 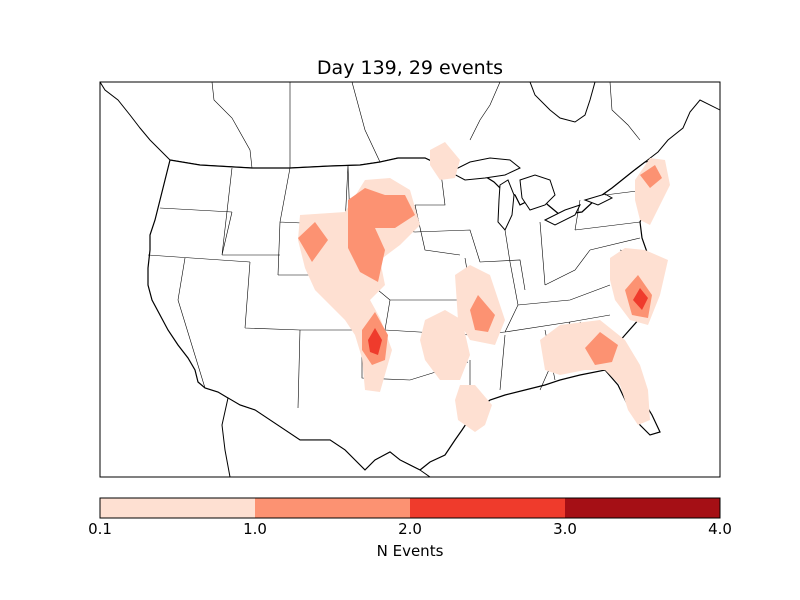 What do you see at coordinates (410, 68) in the screenshot?
I see `map-title: Day 139, 29 events` at bounding box center [410, 68].